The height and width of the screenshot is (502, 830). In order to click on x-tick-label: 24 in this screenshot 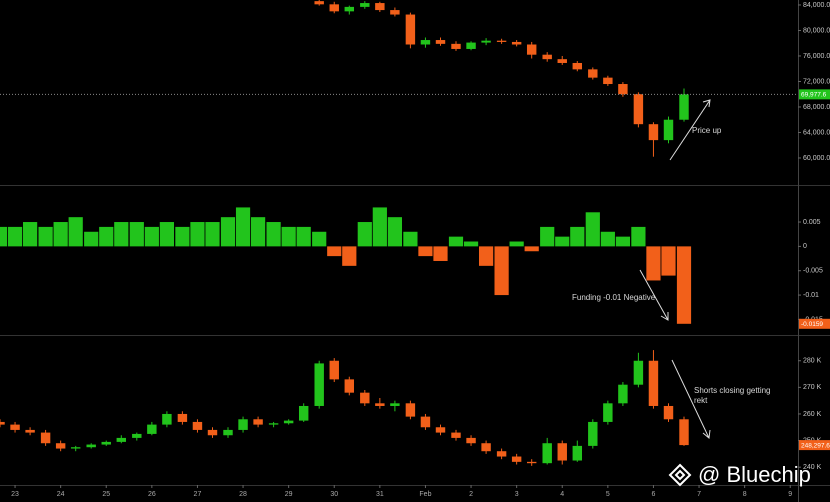, I will do `click(61, 494)`.